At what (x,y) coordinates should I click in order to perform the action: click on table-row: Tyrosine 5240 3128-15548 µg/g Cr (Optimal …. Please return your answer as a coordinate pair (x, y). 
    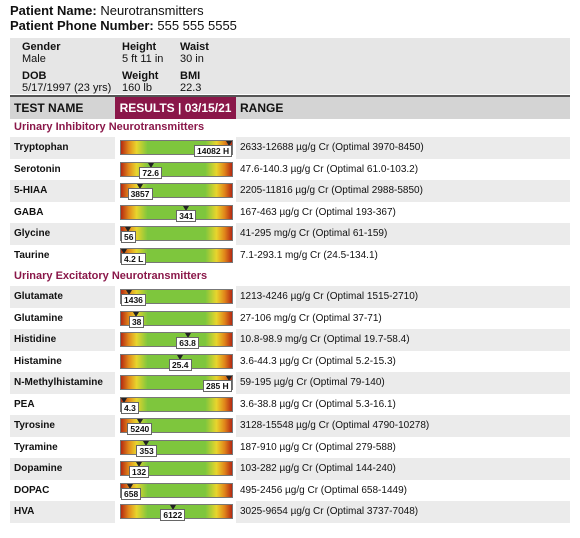
    Looking at the image, I should click on (290, 426).